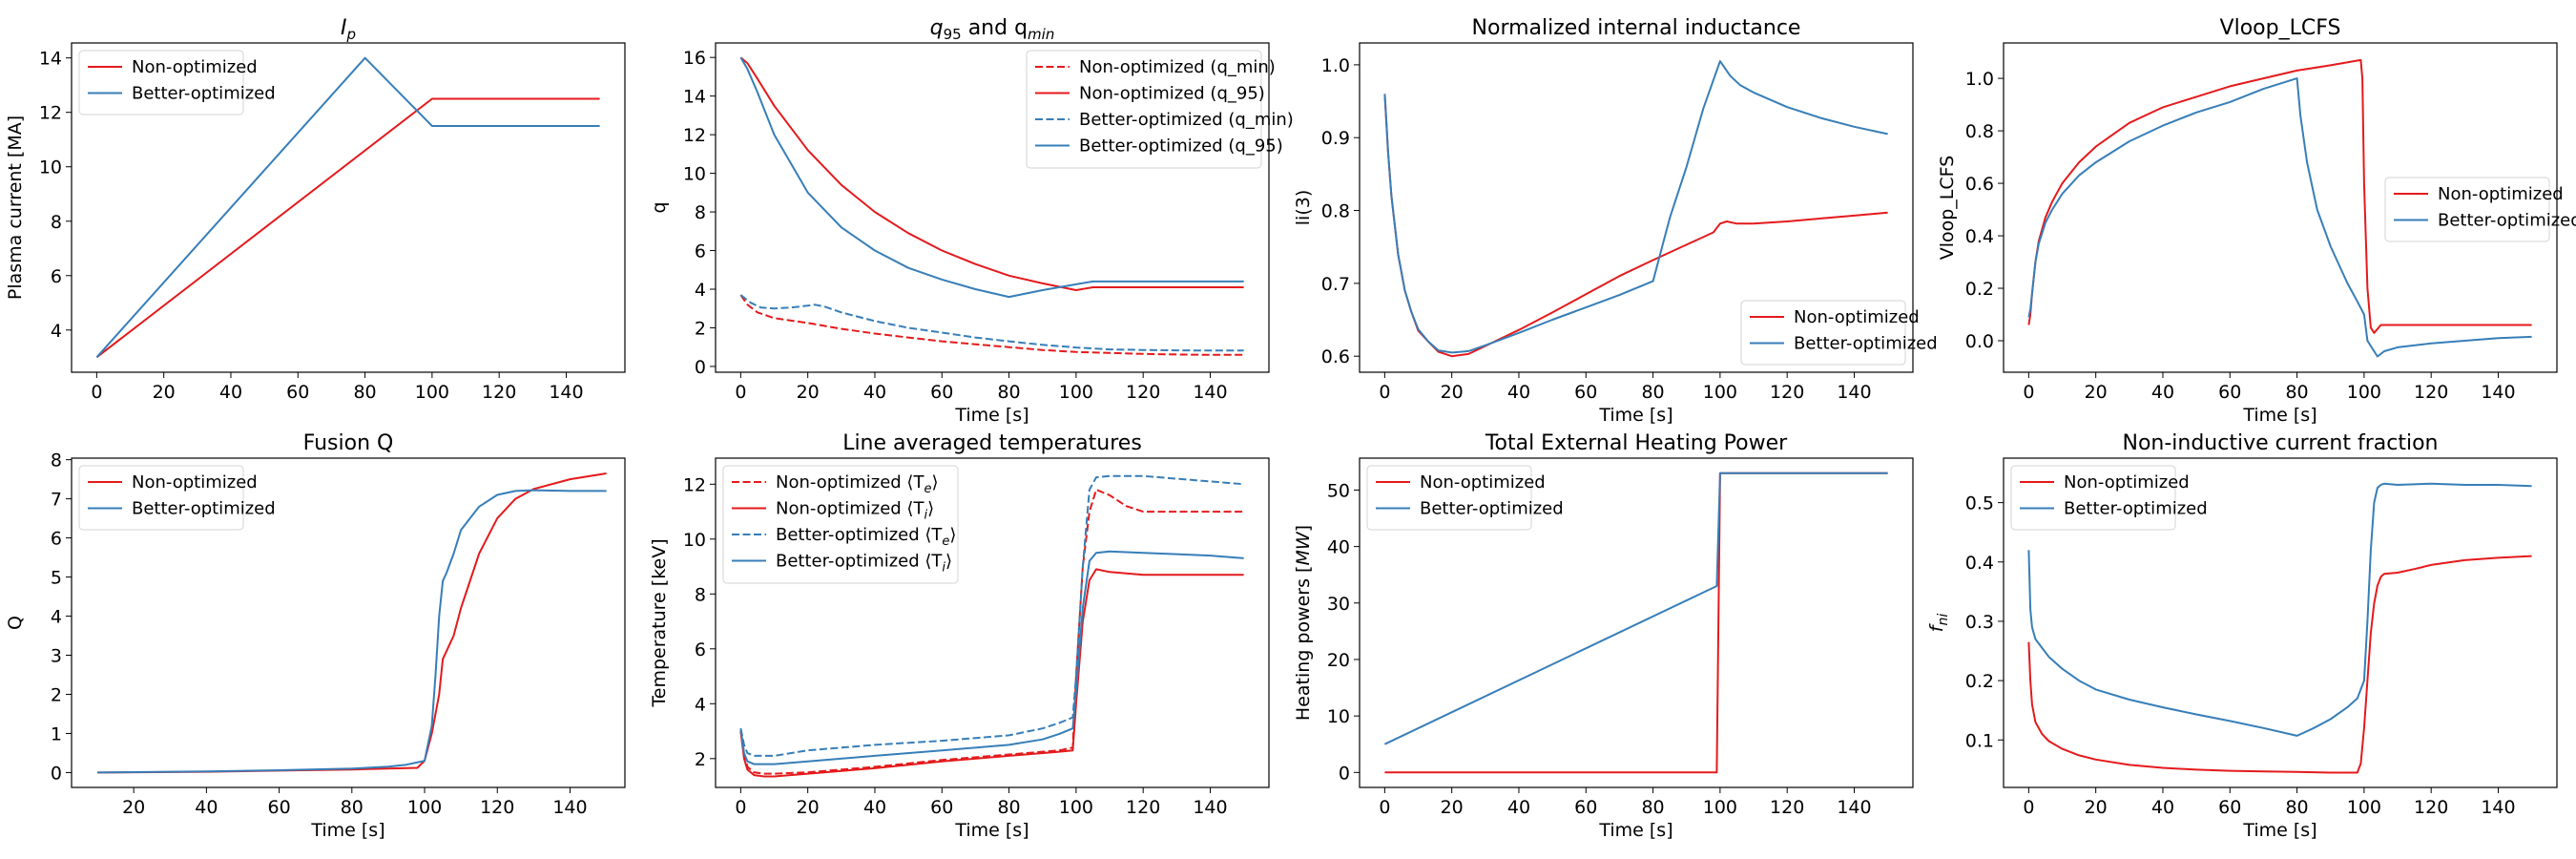  What do you see at coordinates (1979, 131) in the screenshot?
I see `y-tick-label: 0.8` at bounding box center [1979, 131].